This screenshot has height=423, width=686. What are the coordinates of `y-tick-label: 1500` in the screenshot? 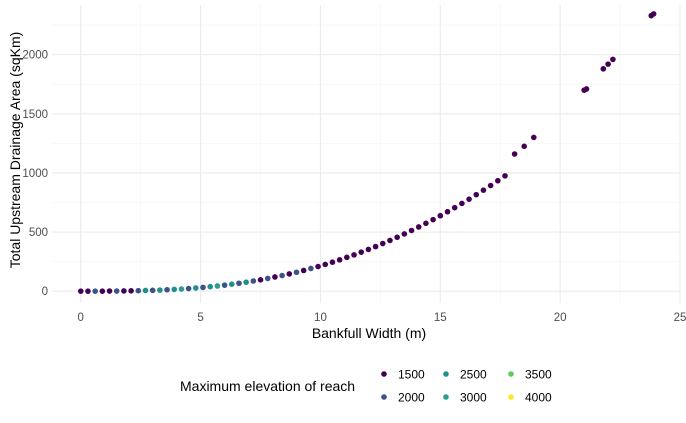 It's located at (35, 115).